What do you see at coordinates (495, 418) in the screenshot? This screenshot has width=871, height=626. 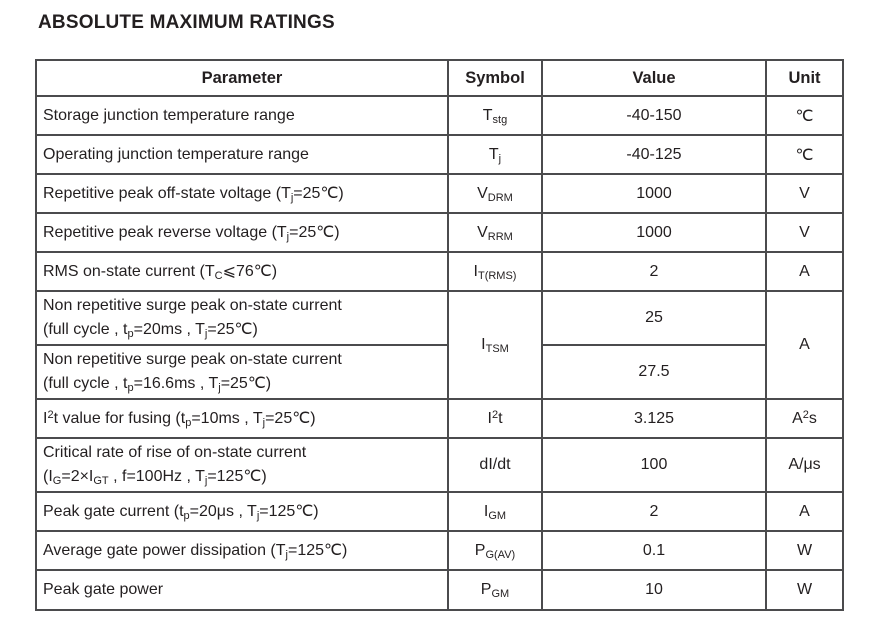 I see `symbol-cell: I2t` at bounding box center [495, 418].